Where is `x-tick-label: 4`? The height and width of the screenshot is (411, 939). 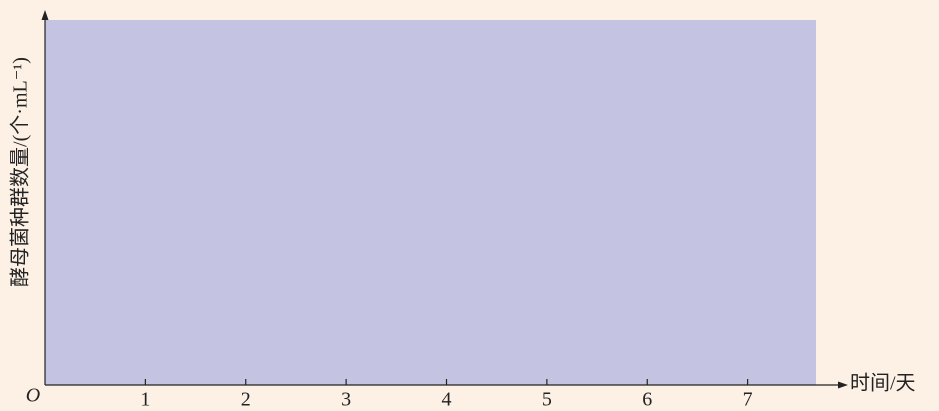
x-tick-label: 4 is located at coordinates (447, 400).